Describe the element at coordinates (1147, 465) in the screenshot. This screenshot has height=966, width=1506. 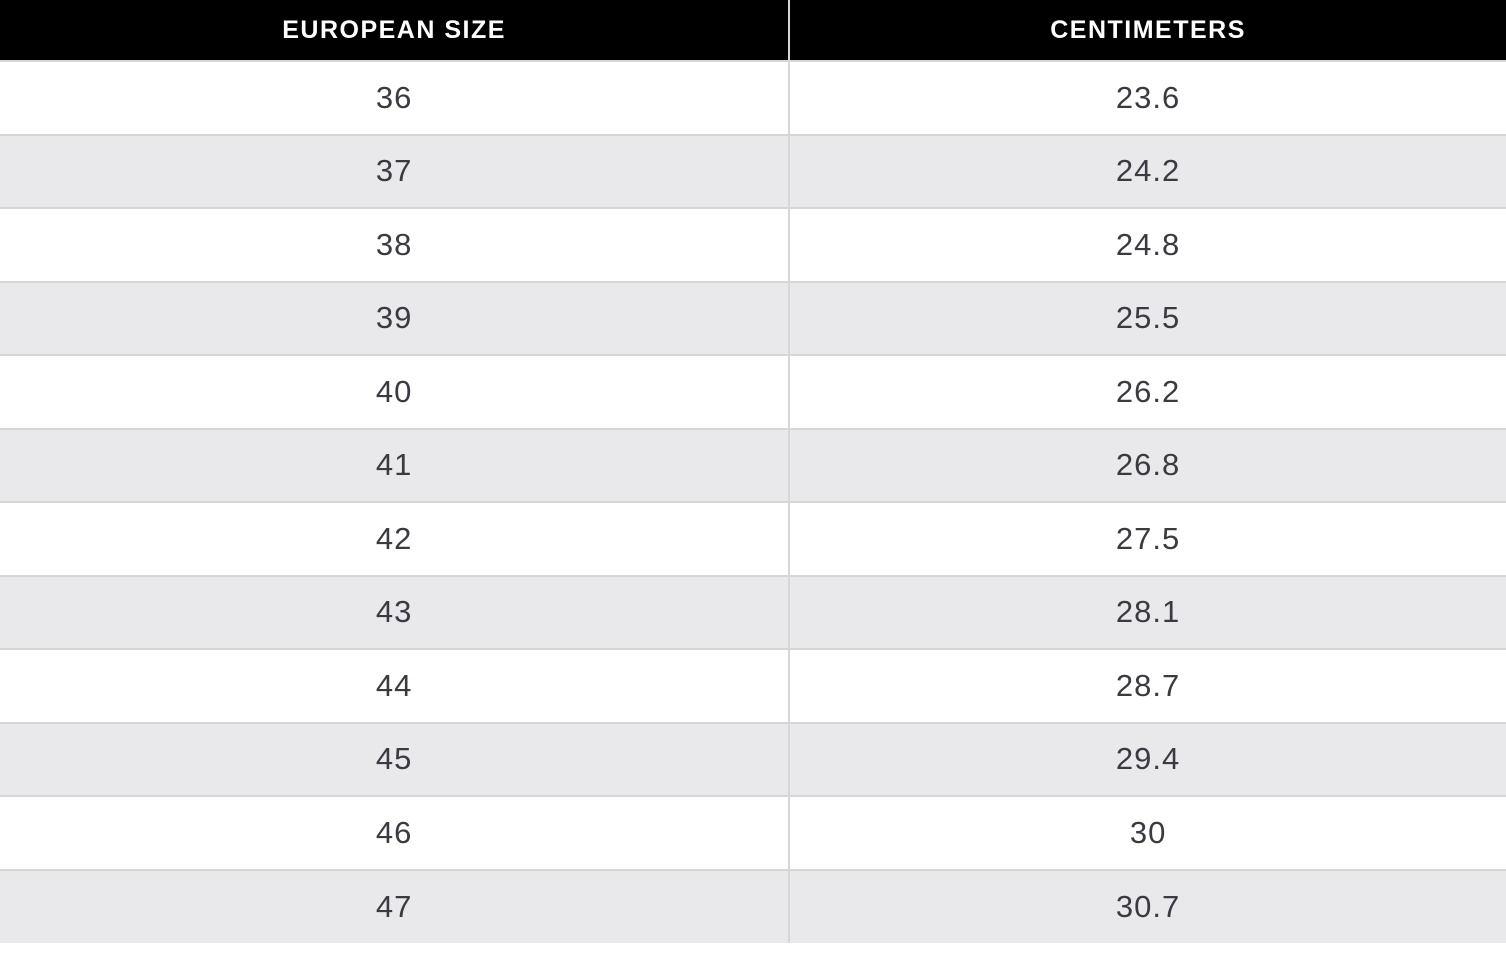
I see `centimeters-cell: 26.8` at that location.